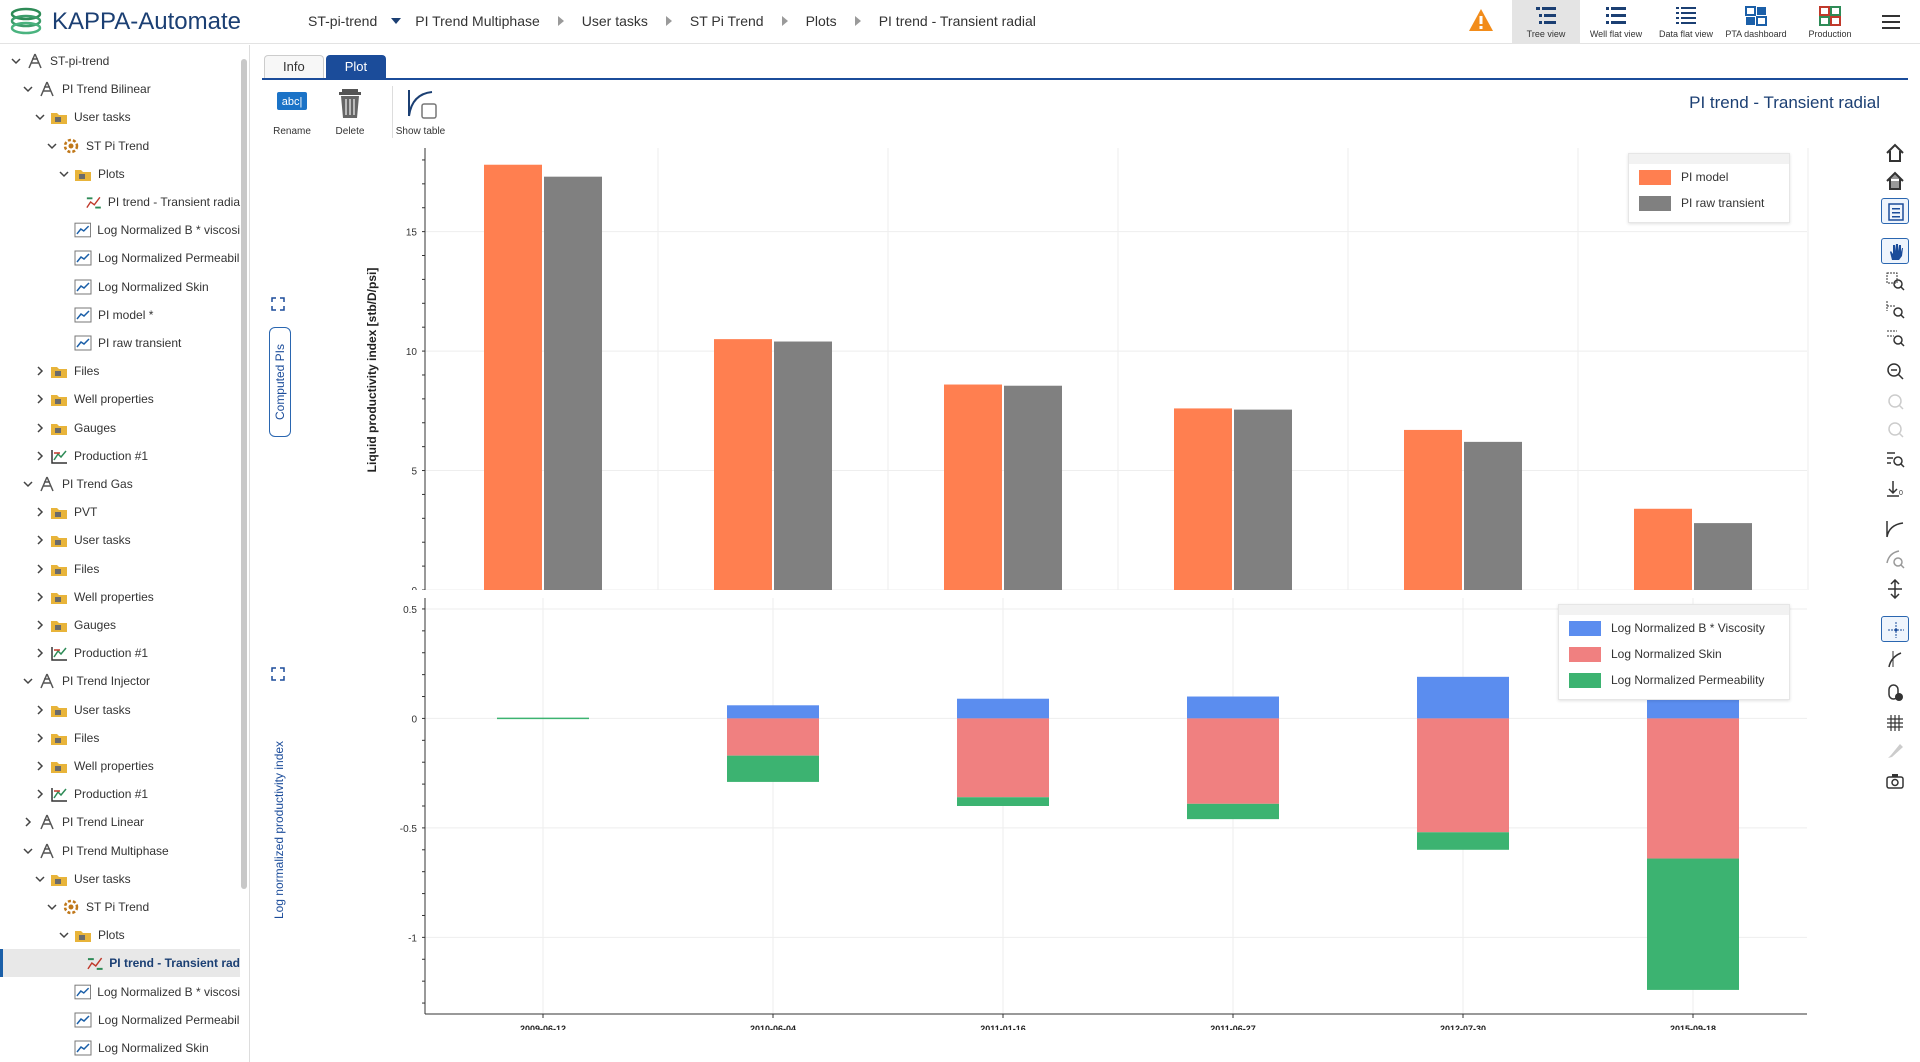 The height and width of the screenshot is (1062, 1920). What do you see at coordinates (350, 112) in the screenshot?
I see `delete-button: Delete` at bounding box center [350, 112].